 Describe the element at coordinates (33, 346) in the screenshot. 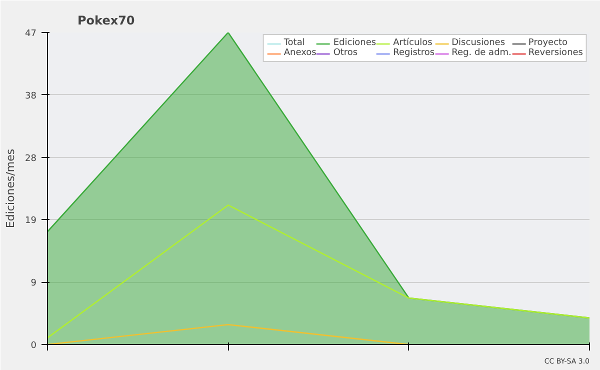

I see `y-tick-label: 0` at that location.